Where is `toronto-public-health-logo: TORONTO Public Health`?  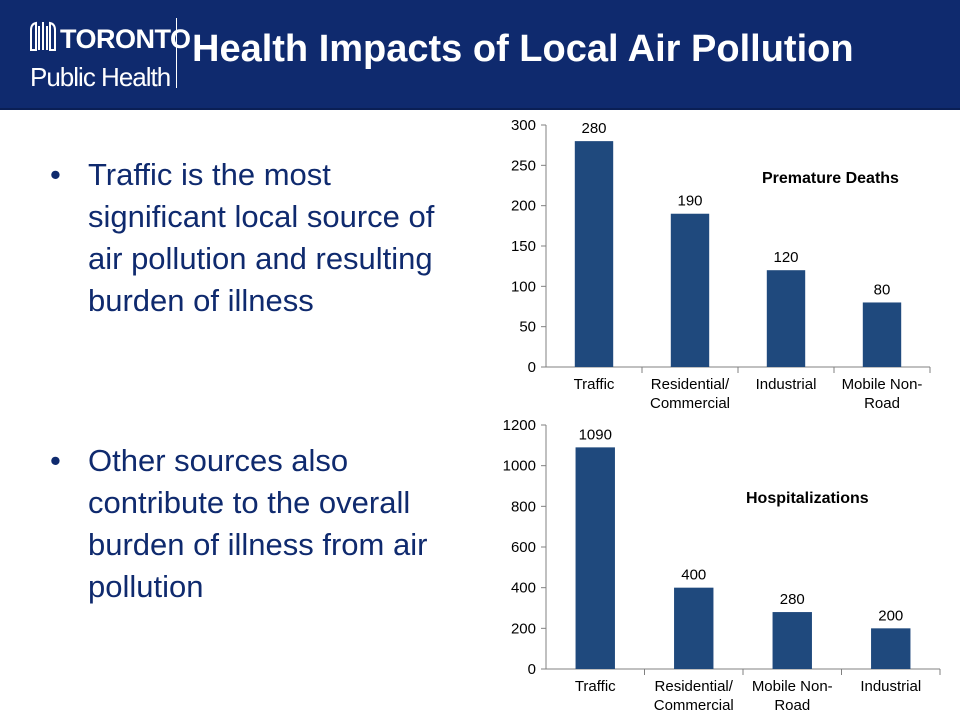
toronto-public-health-logo: TORONTO Public Health is located at coordinates (106, 54).